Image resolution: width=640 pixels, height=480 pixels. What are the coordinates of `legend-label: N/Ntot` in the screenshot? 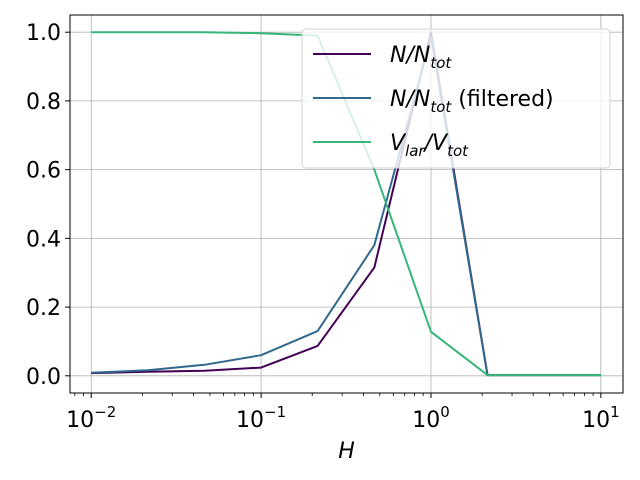 It's located at (421, 57).